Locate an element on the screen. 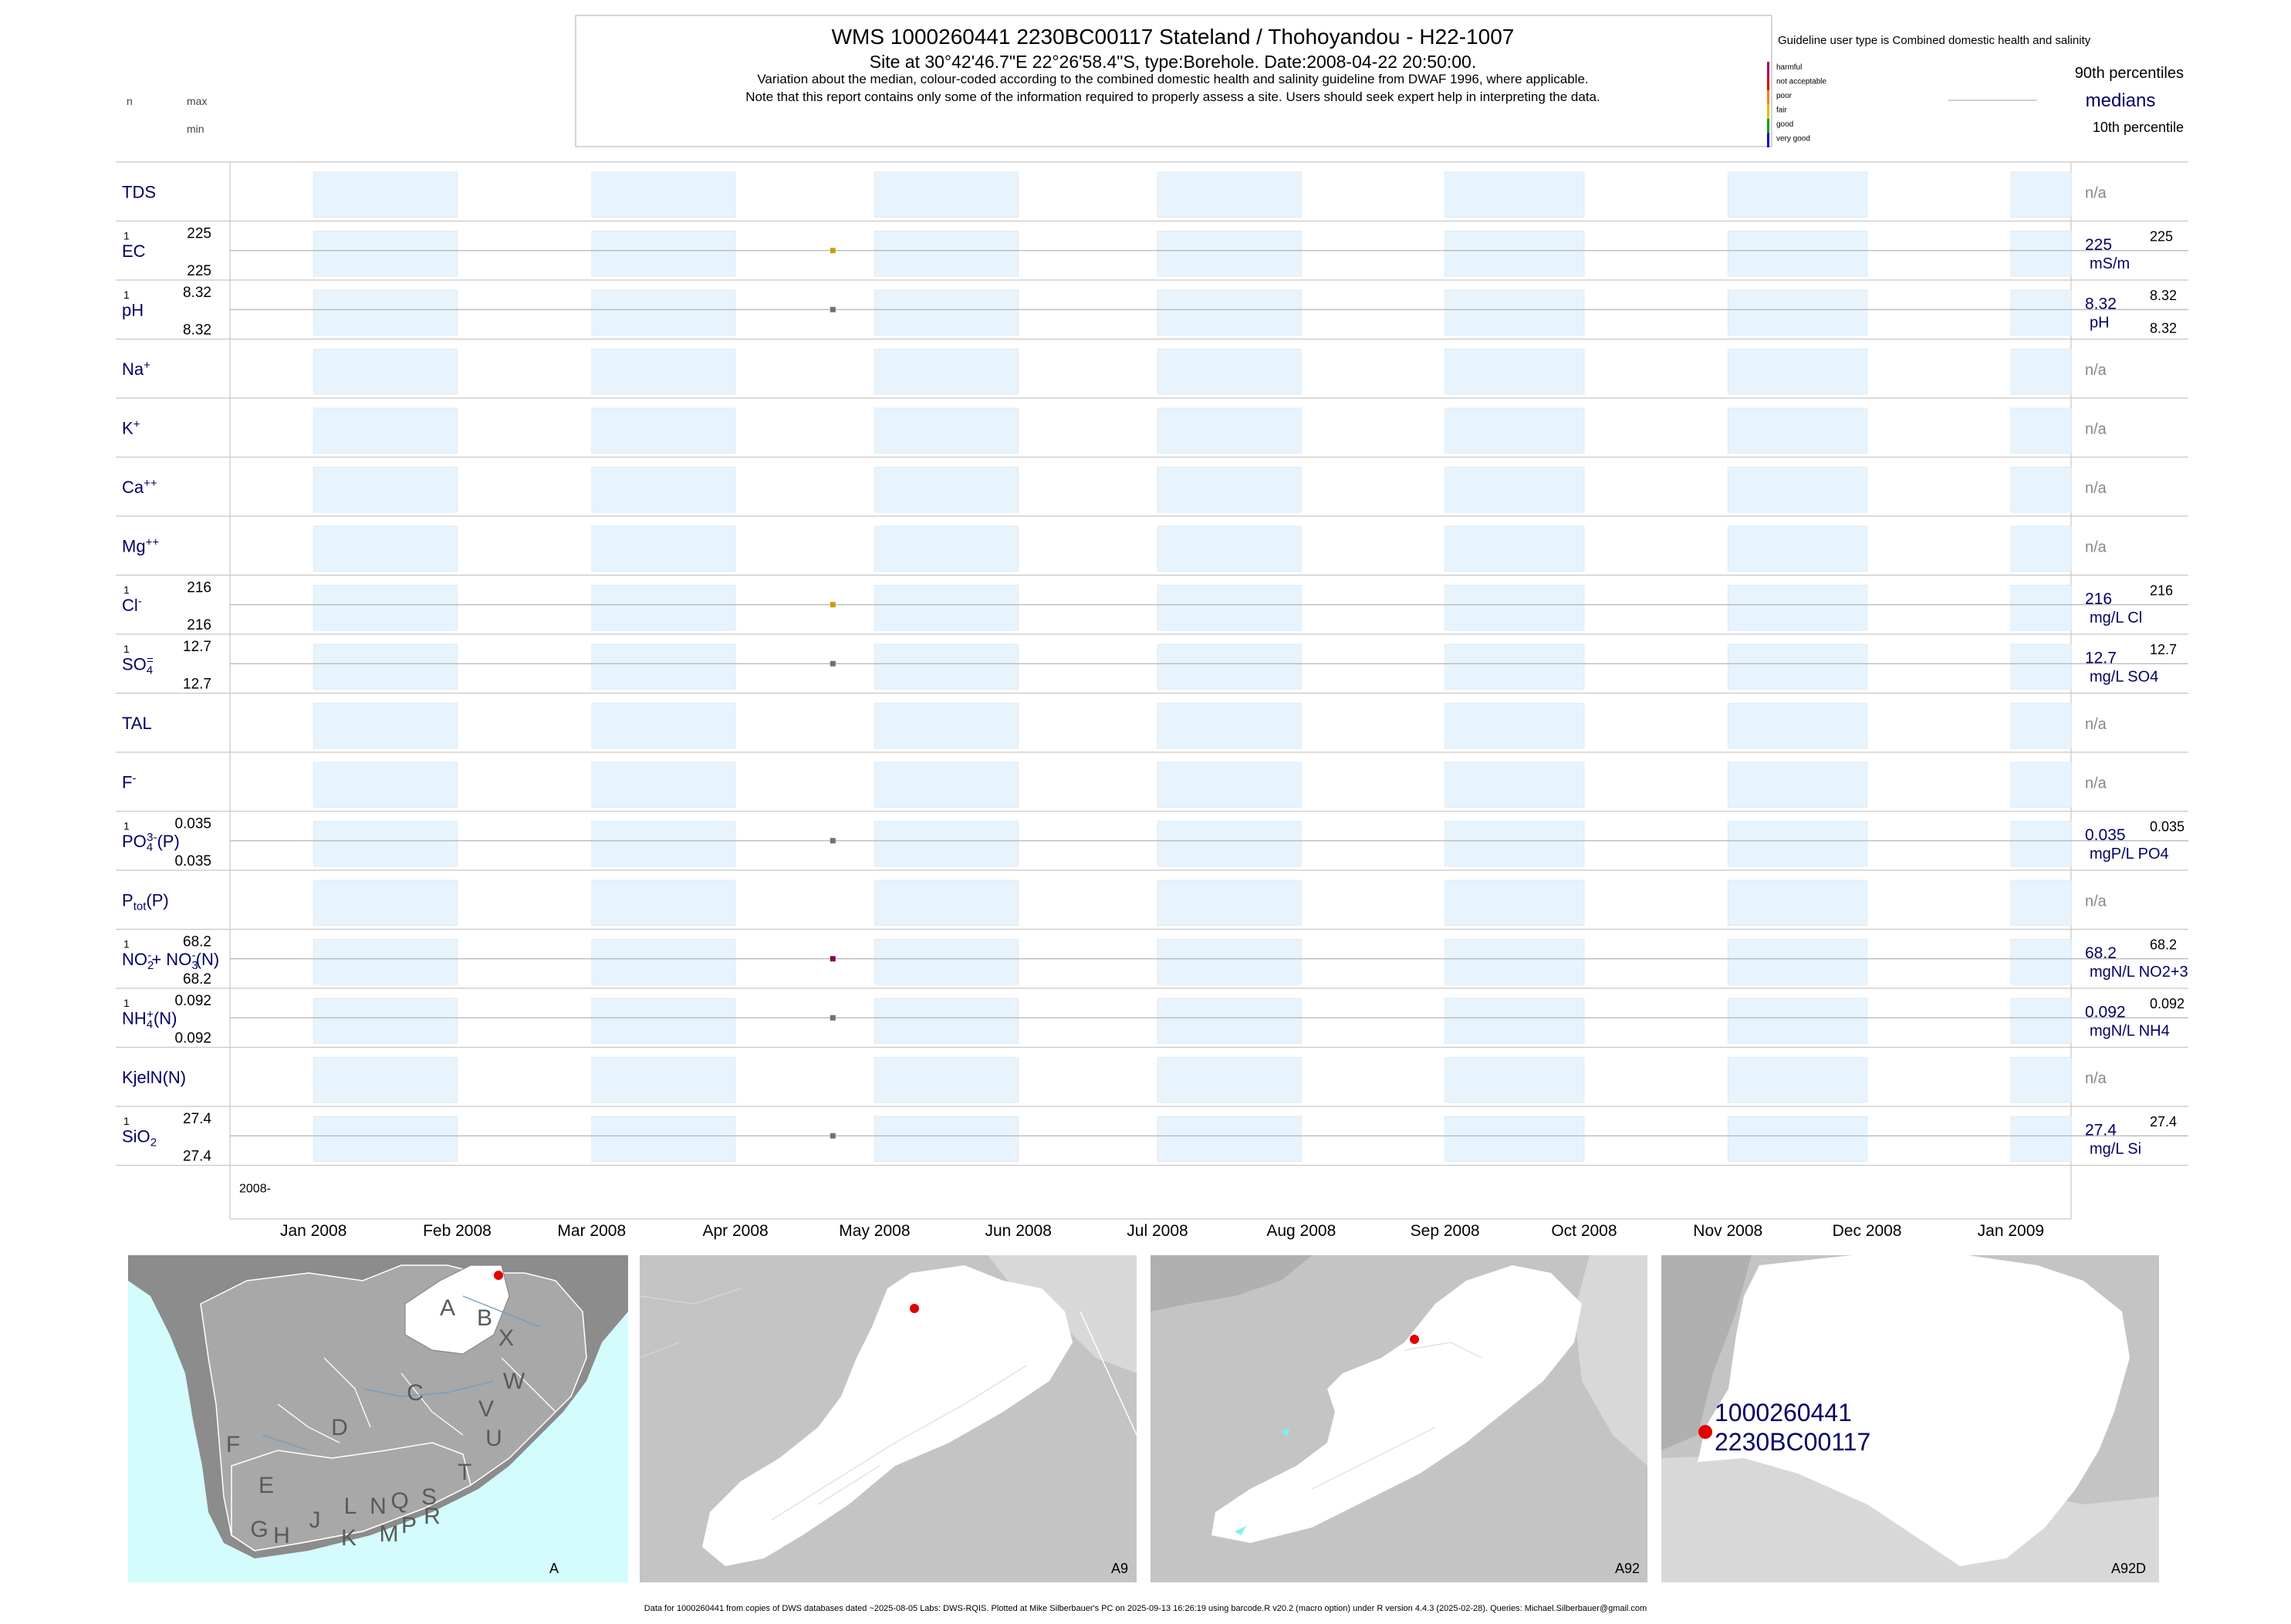 The image size is (2291, 1624). x-tick-label: Nov 2008 is located at coordinates (1727, 1231).